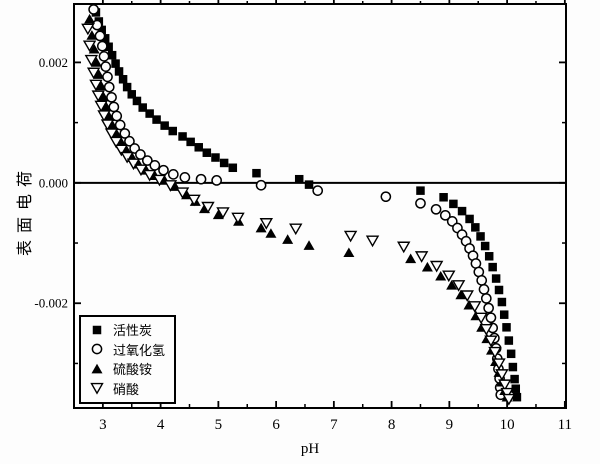 This screenshot has width=600, height=464. I want to click on x-tick-label: 5, so click(219, 425).